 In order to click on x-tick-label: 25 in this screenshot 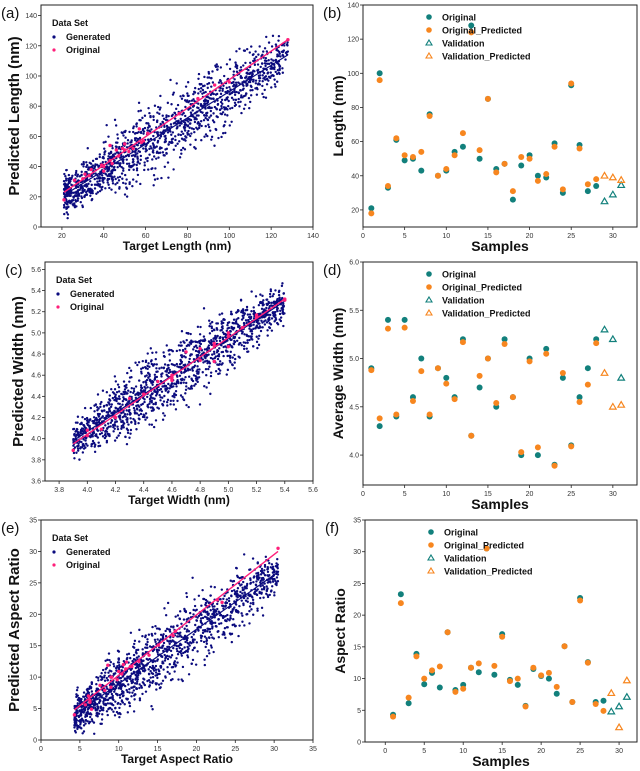, I will do `click(571, 236)`.